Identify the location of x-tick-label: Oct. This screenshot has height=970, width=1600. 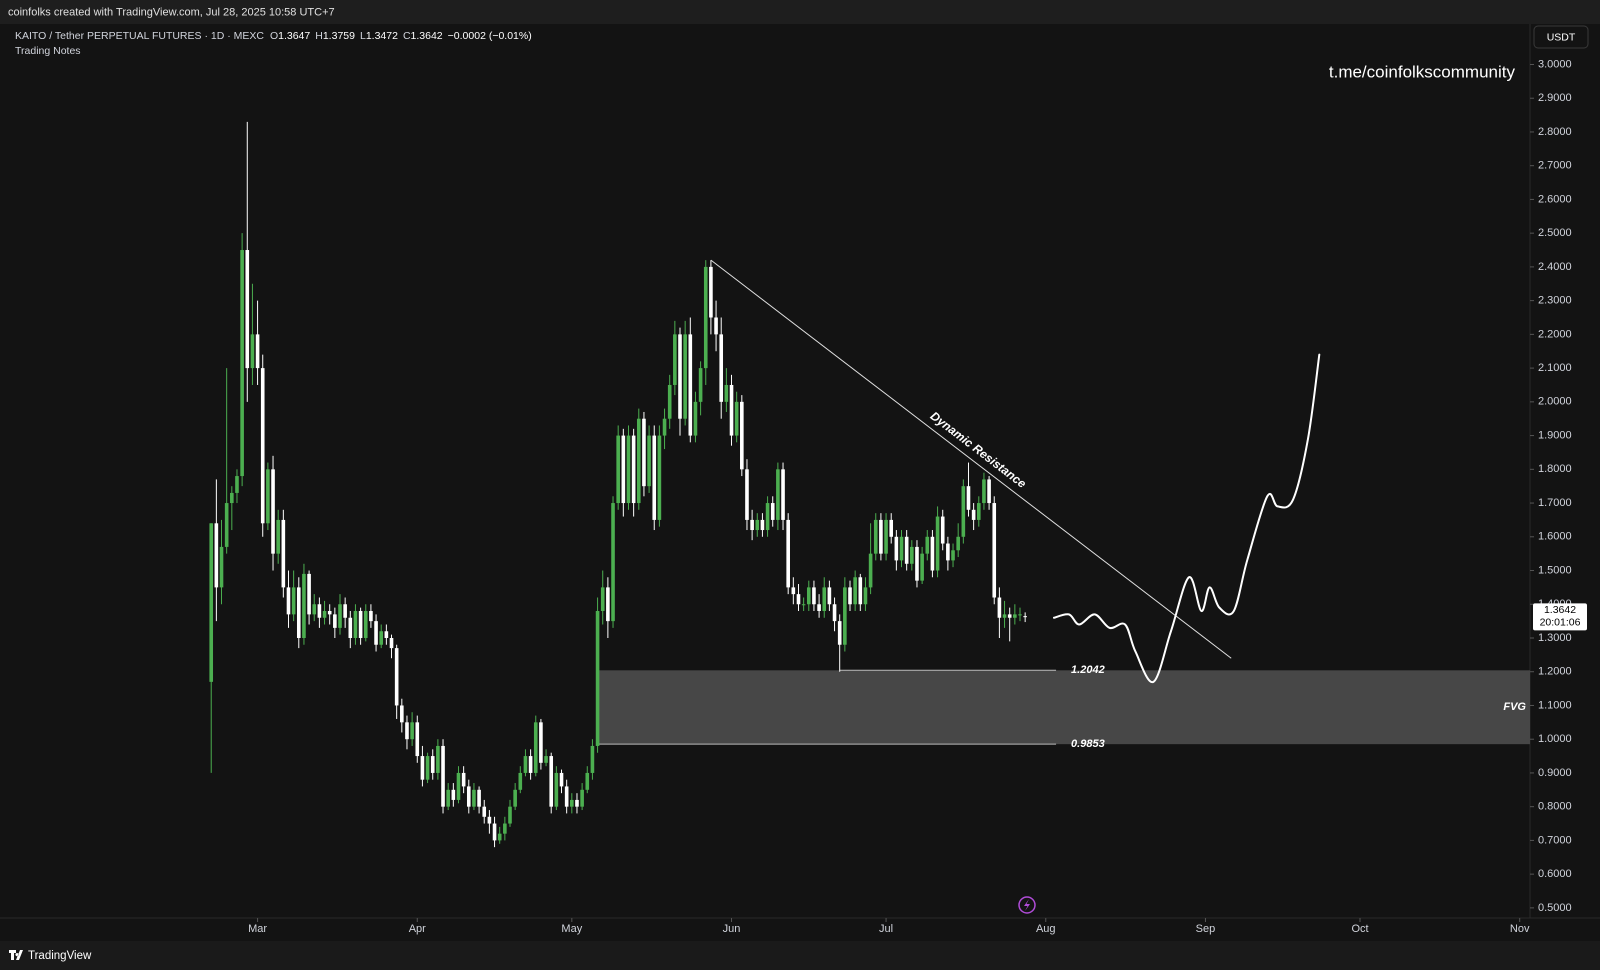
(1359, 929).